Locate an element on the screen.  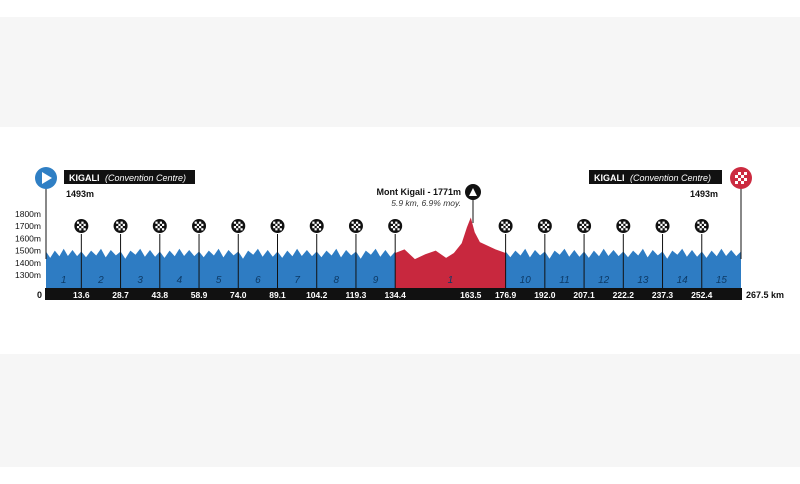
y-tick-label: 1600m is located at coordinates (28, 238).